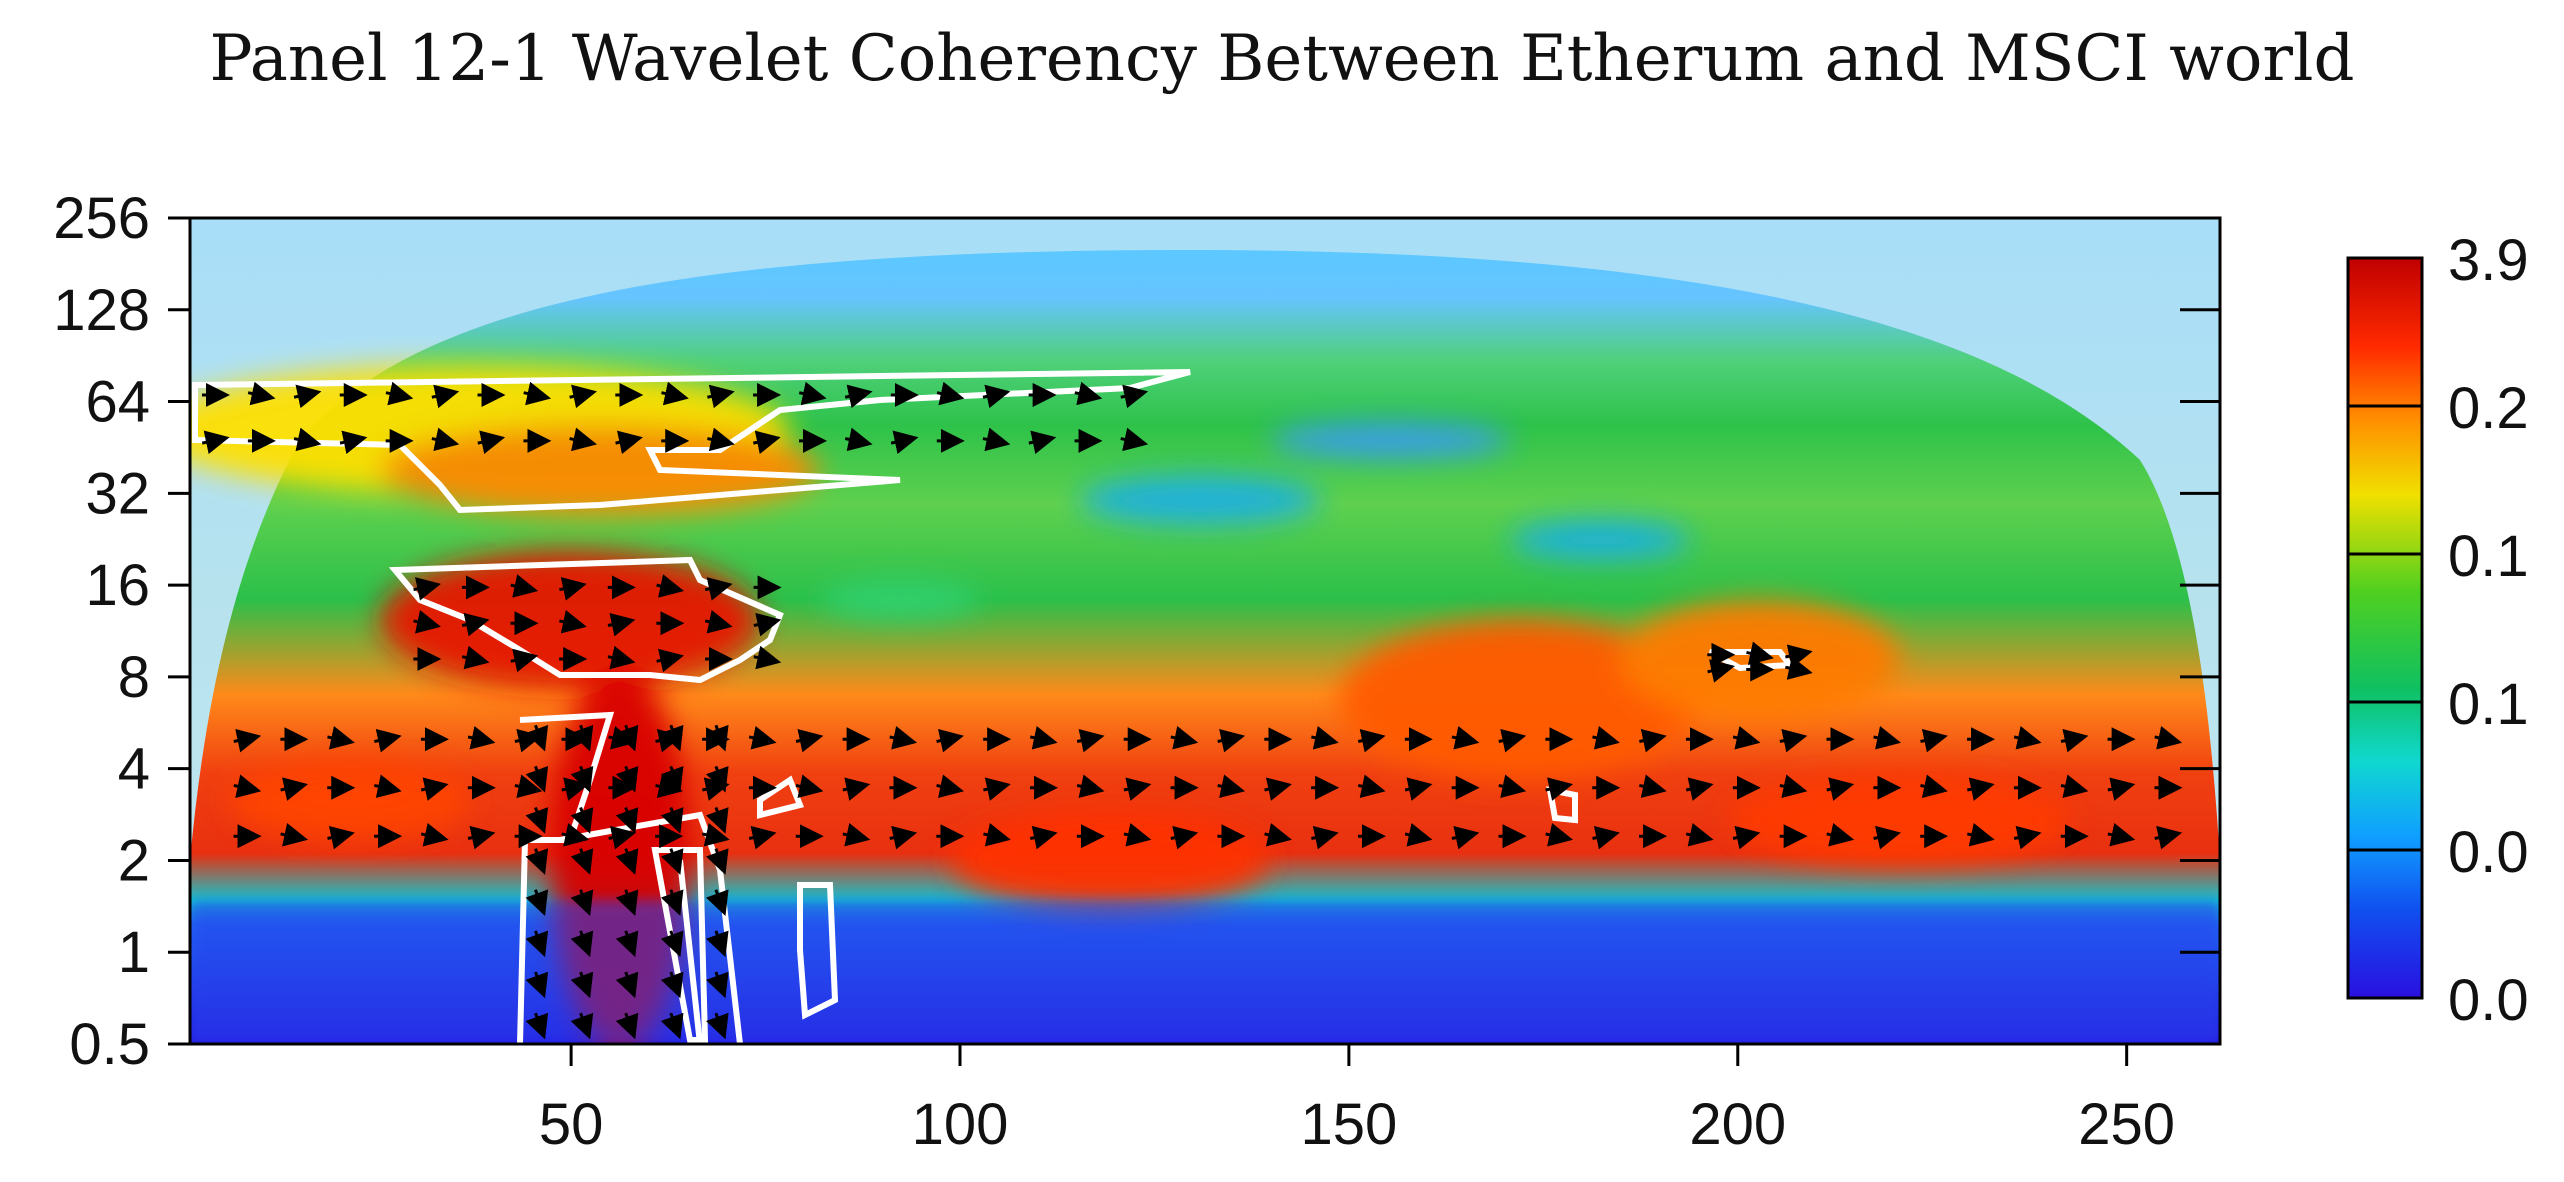  What do you see at coordinates (2437, 630) in the screenshot?
I see `colorbar: 3.9 0.2 0.1 0.1 0.0 0.0` at bounding box center [2437, 630].